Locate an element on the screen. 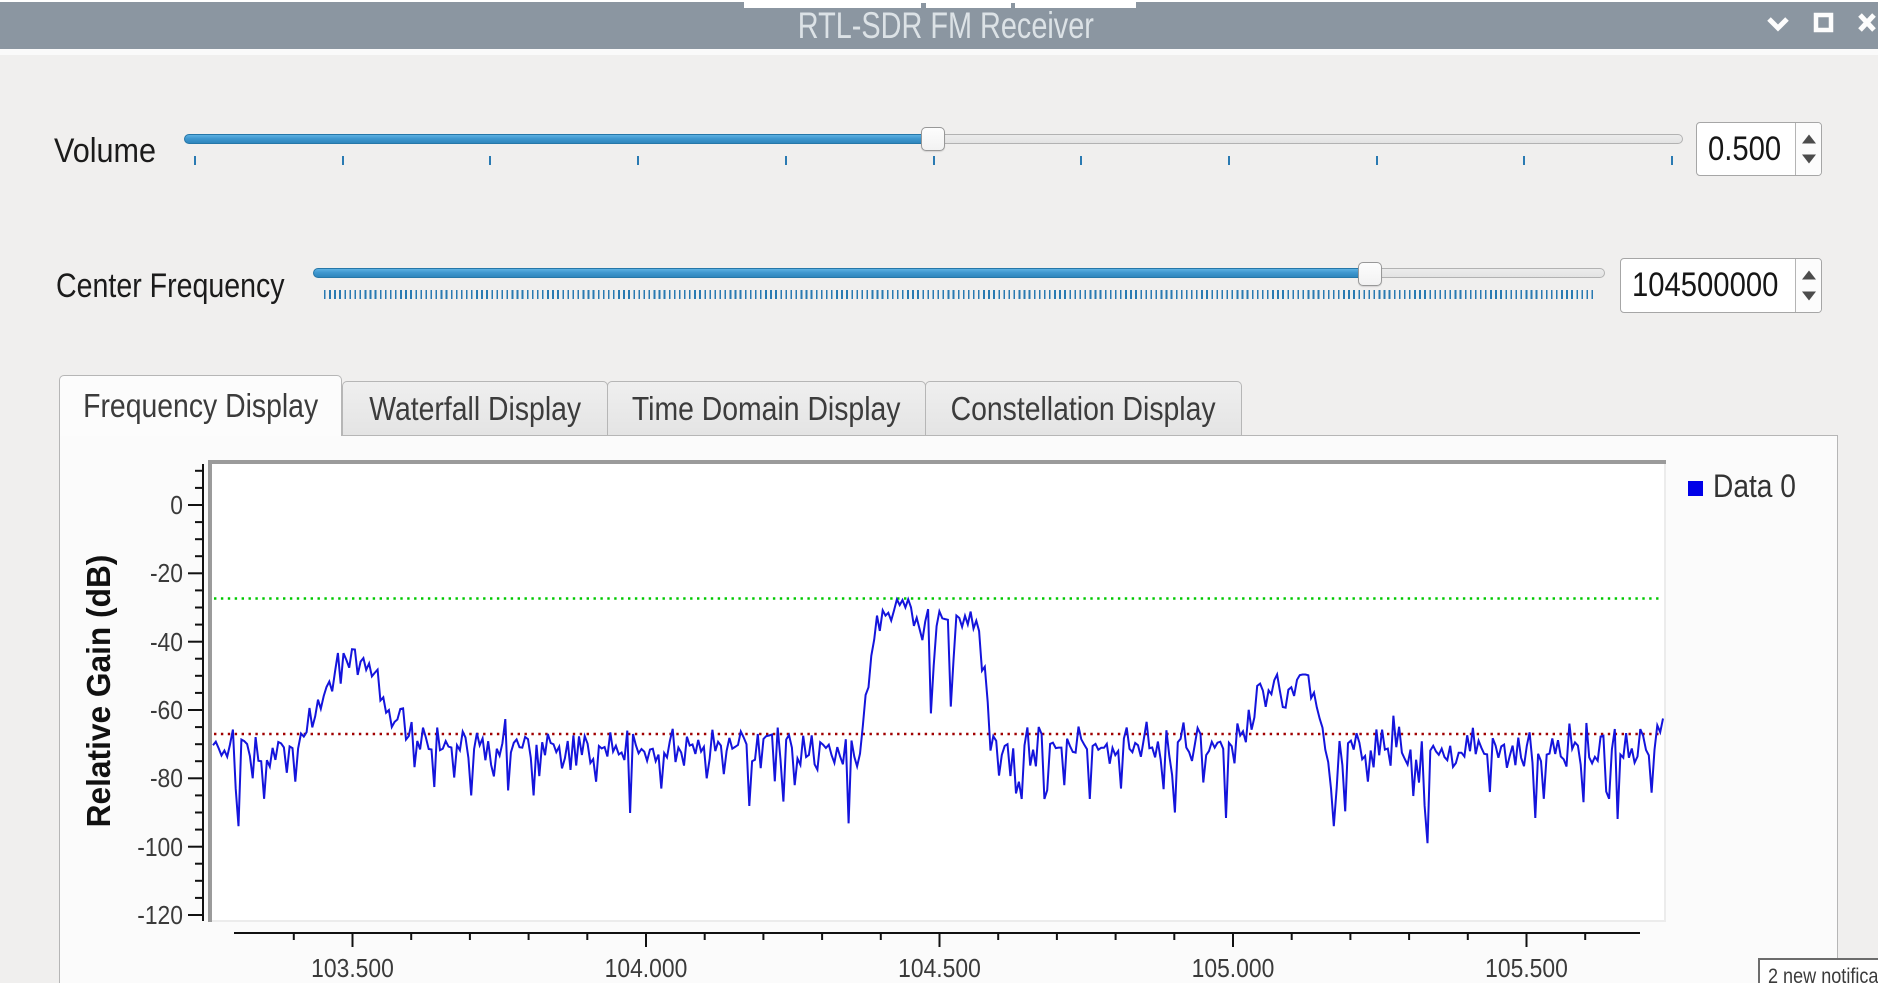 This screenshot has height=983, width=1878. svg-text: 103.500 is located at coordinates (352, 969).